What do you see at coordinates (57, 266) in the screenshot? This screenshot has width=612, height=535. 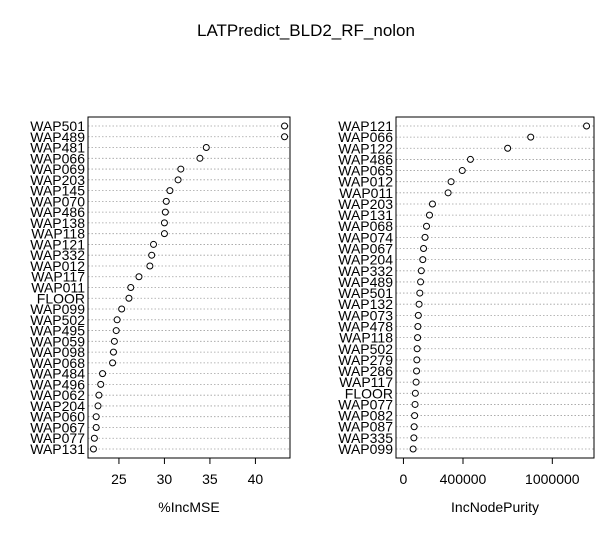 I see `incmse-category-label: WAP012` at bounding box center [57, 266].